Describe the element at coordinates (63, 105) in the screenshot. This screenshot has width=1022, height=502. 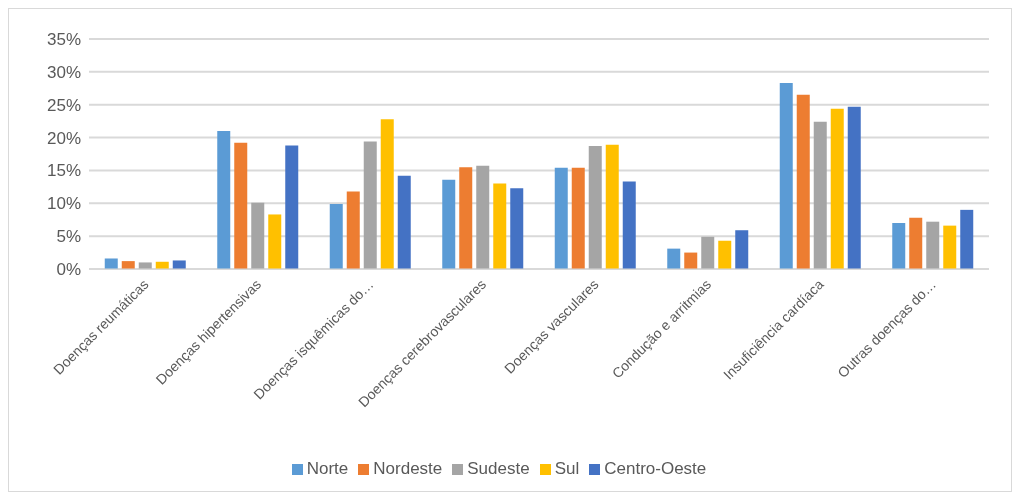
I see `y-tick-label: 25%` at that location.